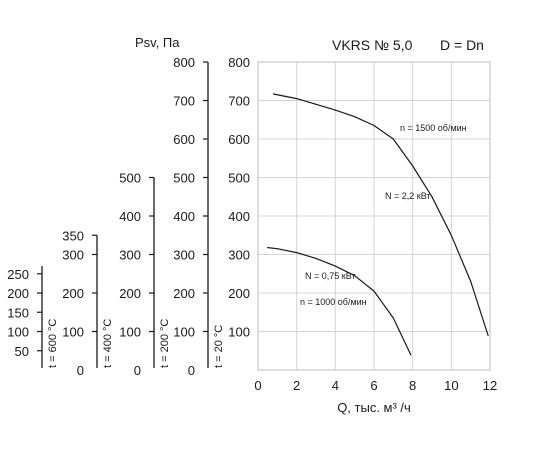 The image size is (550, 455). What do you see at coordinates (257, 385) in the screenshot?
I see `x-tick-label: 0` at bounding box center [257, 385].